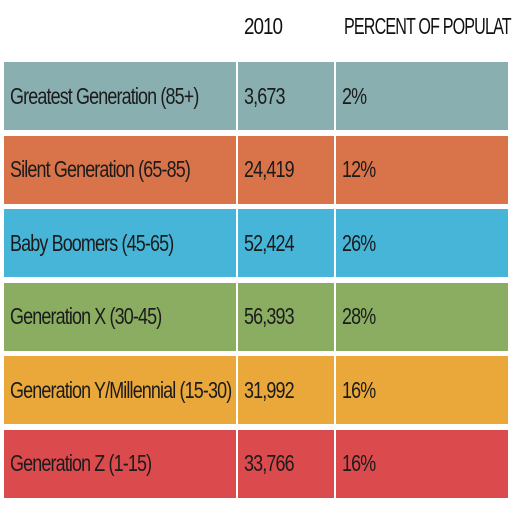  I want to click on generation-name-cell: Generation X (30-45), so click(120, 316).